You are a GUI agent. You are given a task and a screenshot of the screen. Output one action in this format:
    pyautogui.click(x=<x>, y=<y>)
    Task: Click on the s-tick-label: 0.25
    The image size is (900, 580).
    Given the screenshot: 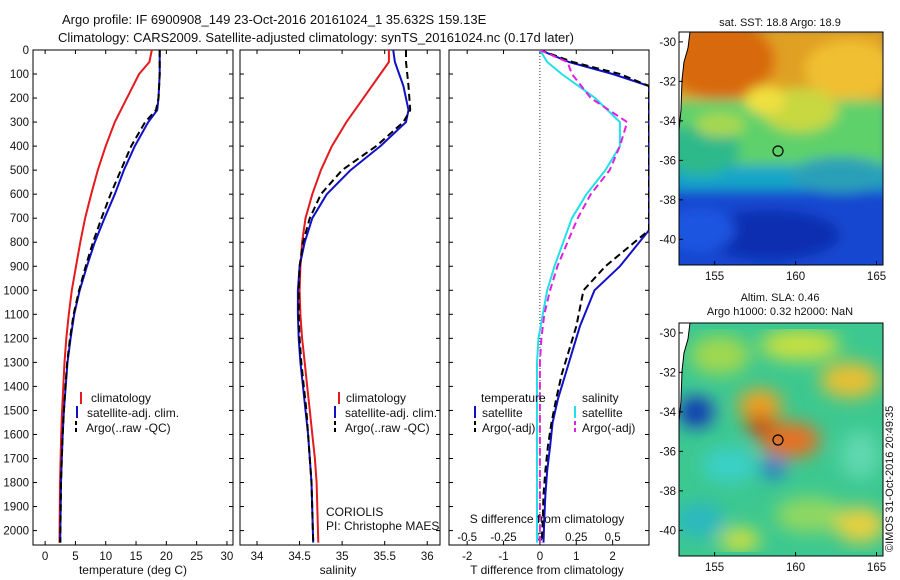 What is the action you would take?
    pyautogui.click(x=576, y=538)
    